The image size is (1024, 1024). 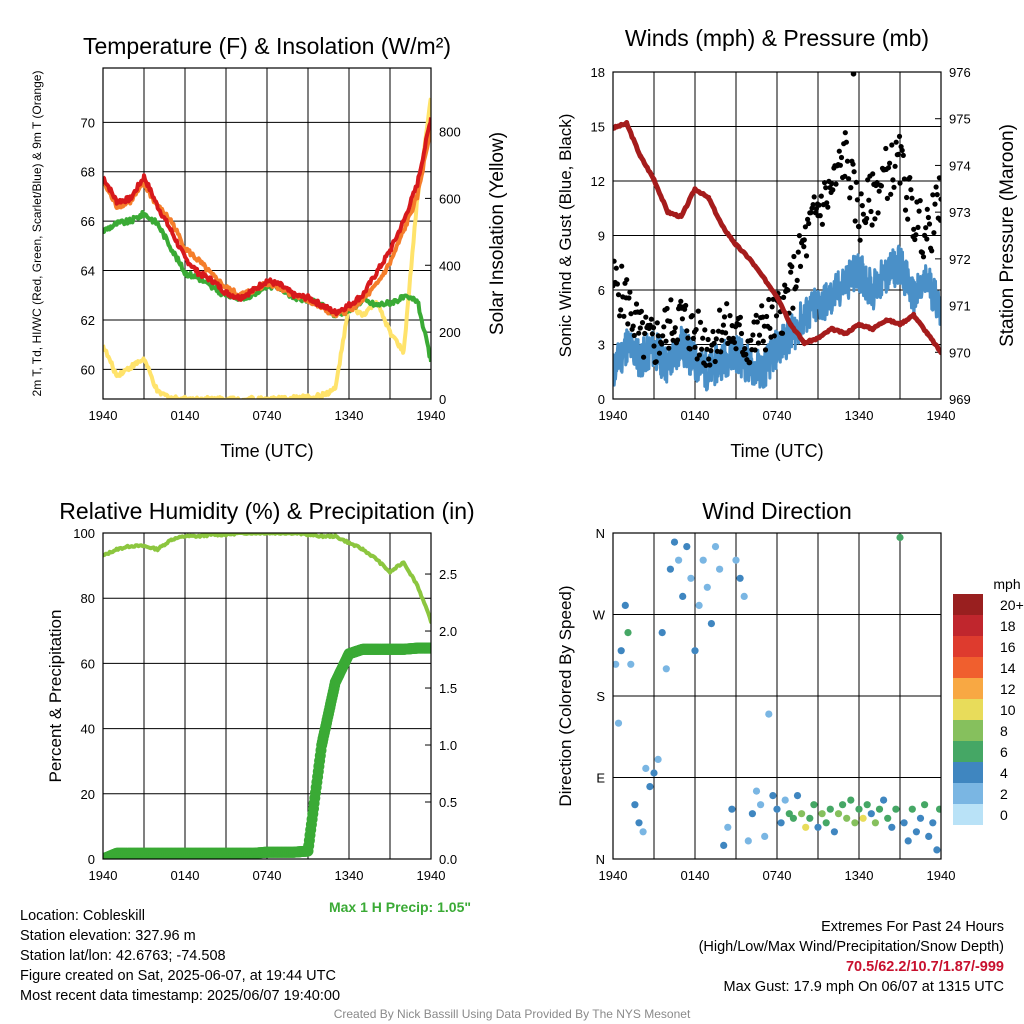 What do you see at coordinates (960, 352) in the screenshot?
I see `y2-tick-label: 970` at bounding box center [960, 352].